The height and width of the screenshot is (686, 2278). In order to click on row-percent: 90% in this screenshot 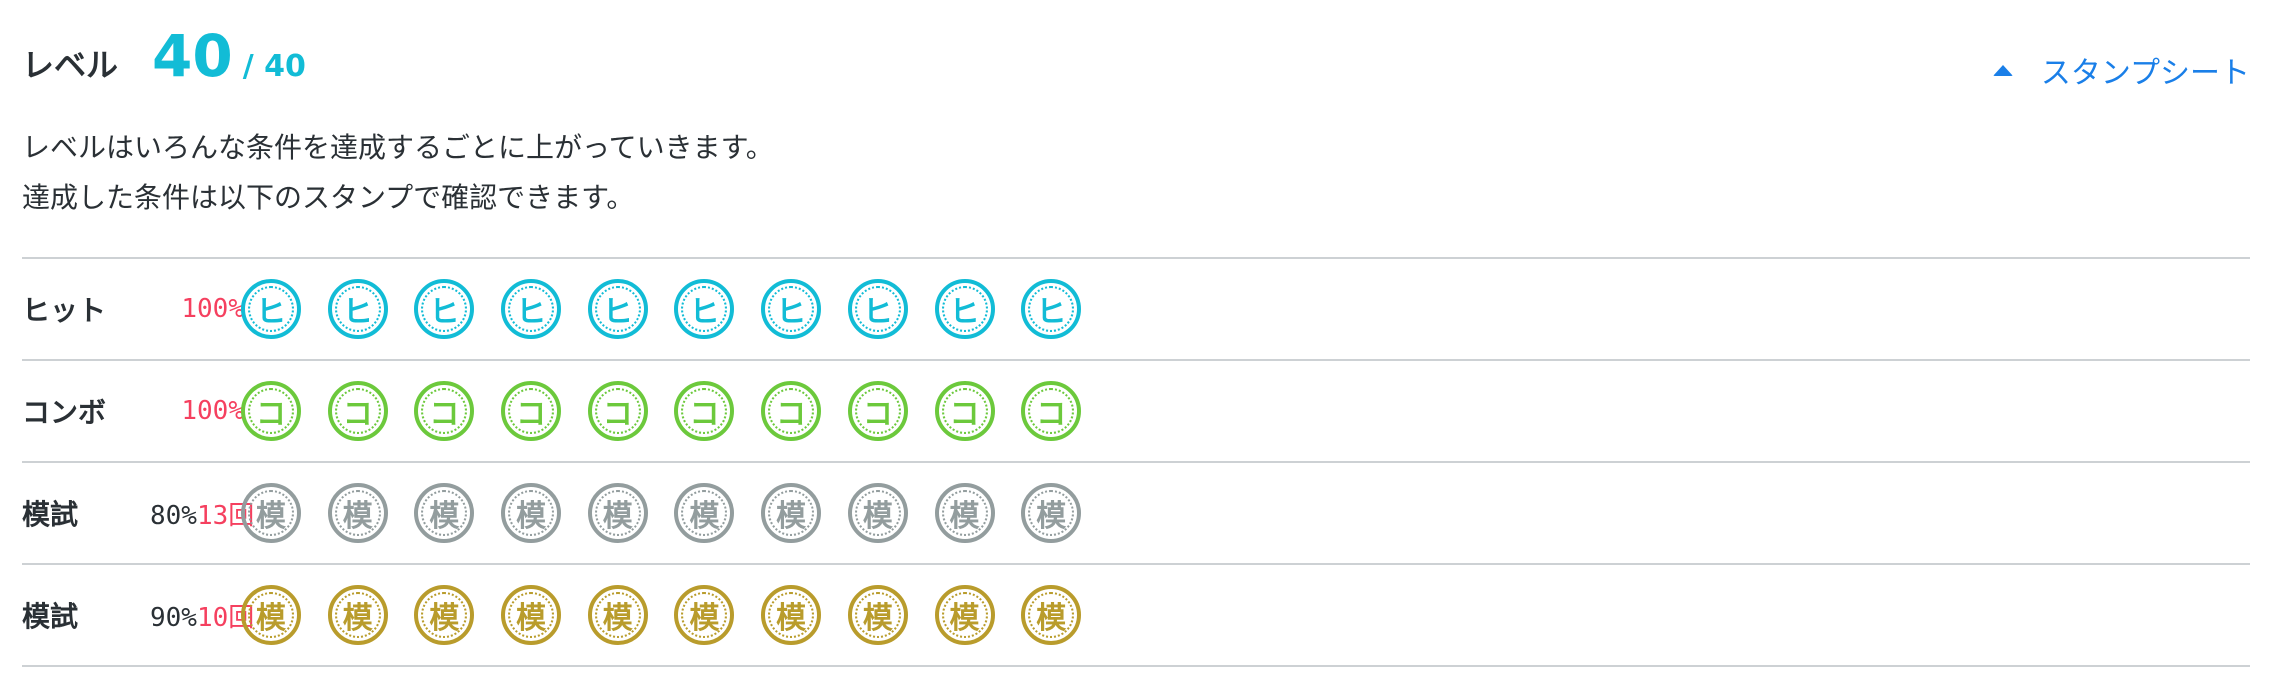, I will do `click(173, 617)`.